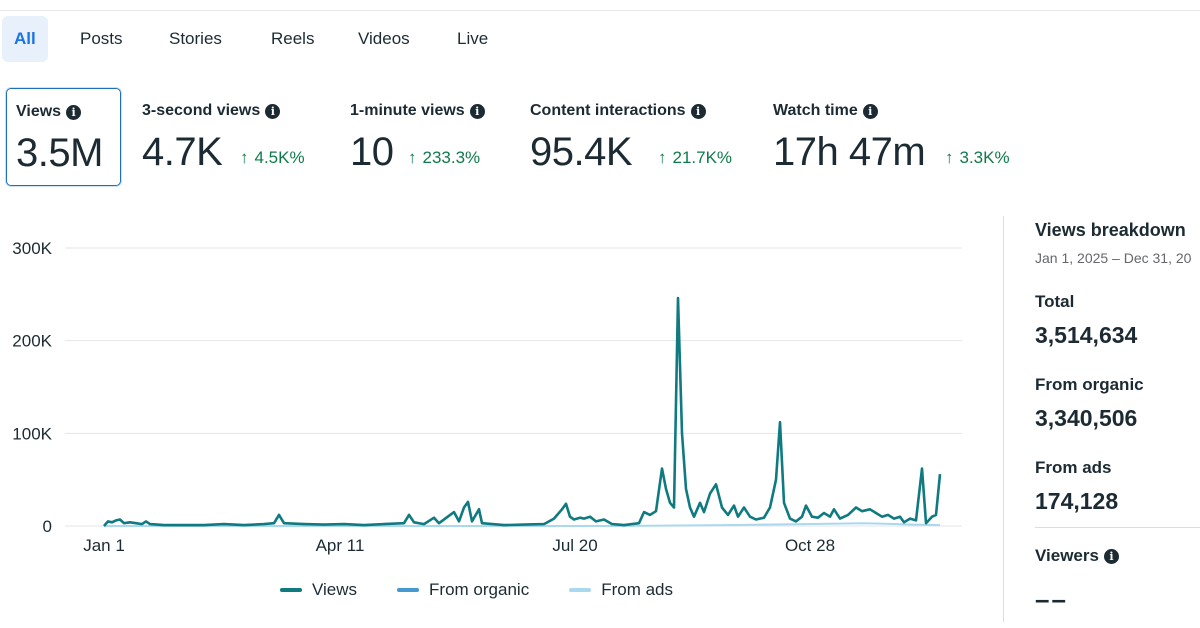  What do you see at coordinates (600, 10) in the screenshot?
I see `top-divider` at bounding box center [600, 10].